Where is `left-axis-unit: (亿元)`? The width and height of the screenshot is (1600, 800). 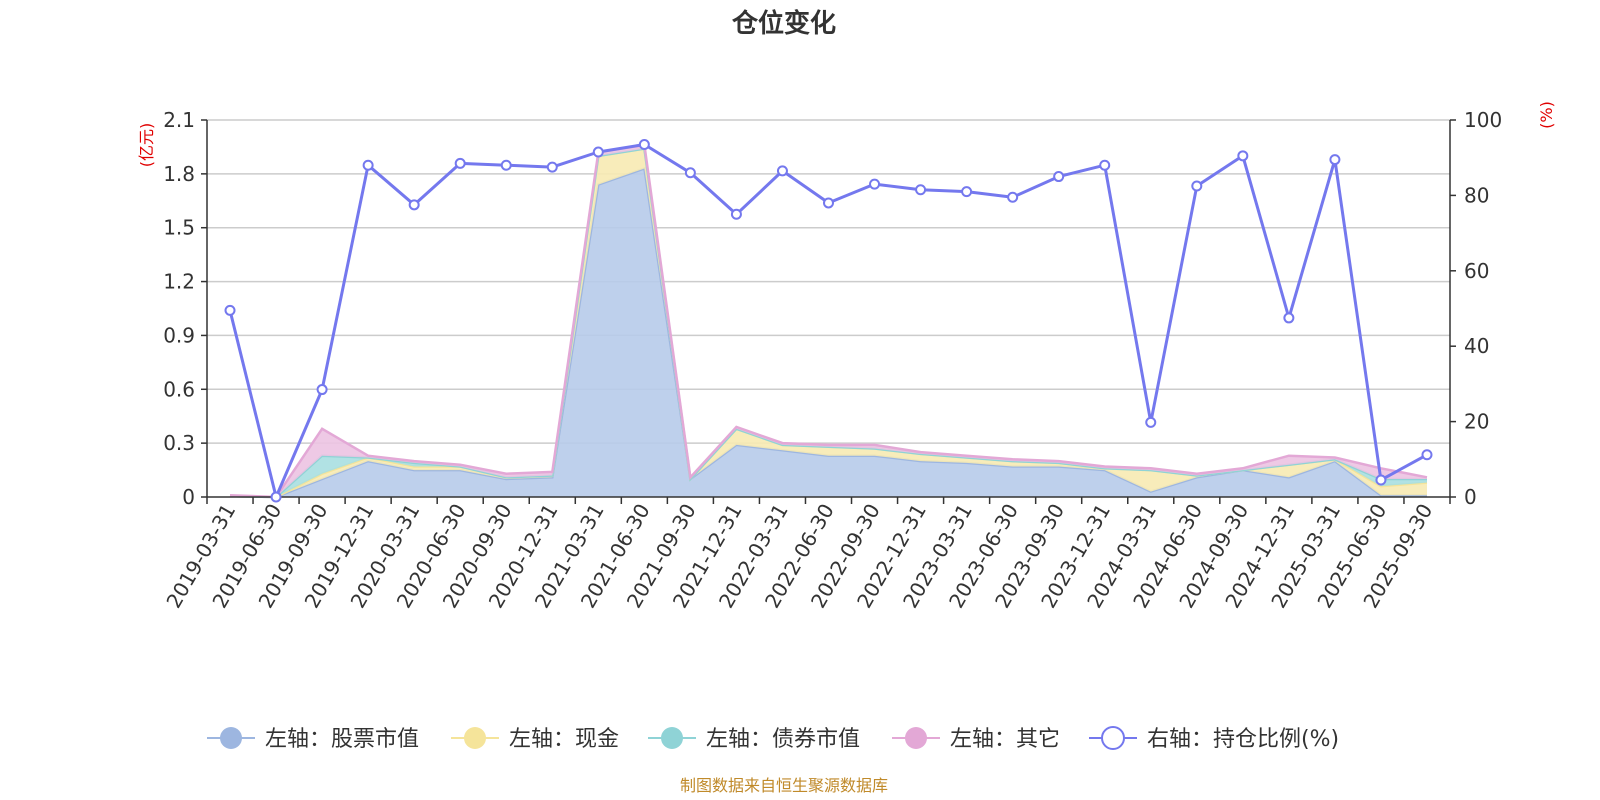 left-axis-unit: (亿元) is located at coordinates (146, 145).